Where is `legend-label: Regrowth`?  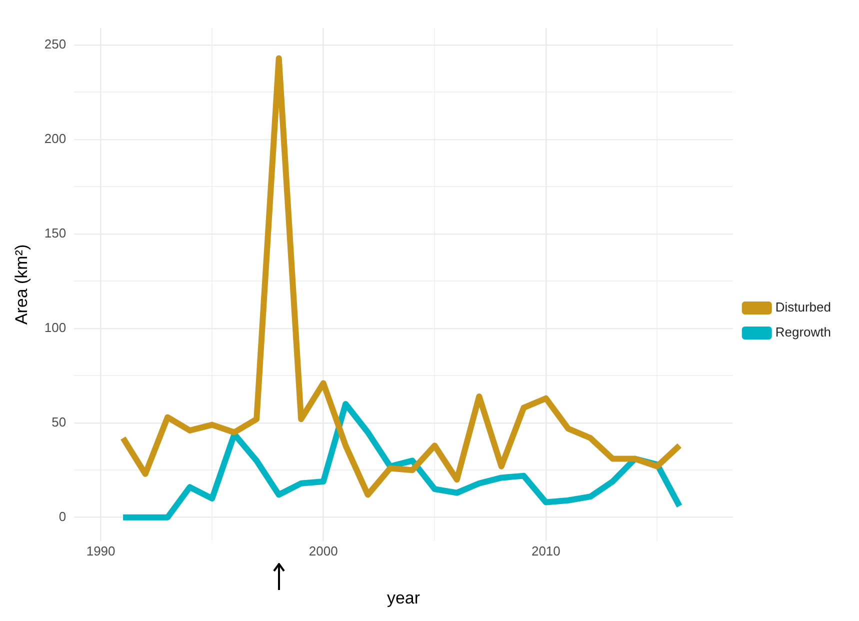
legend-label: Regrowth is located at coordinates (803, 332).